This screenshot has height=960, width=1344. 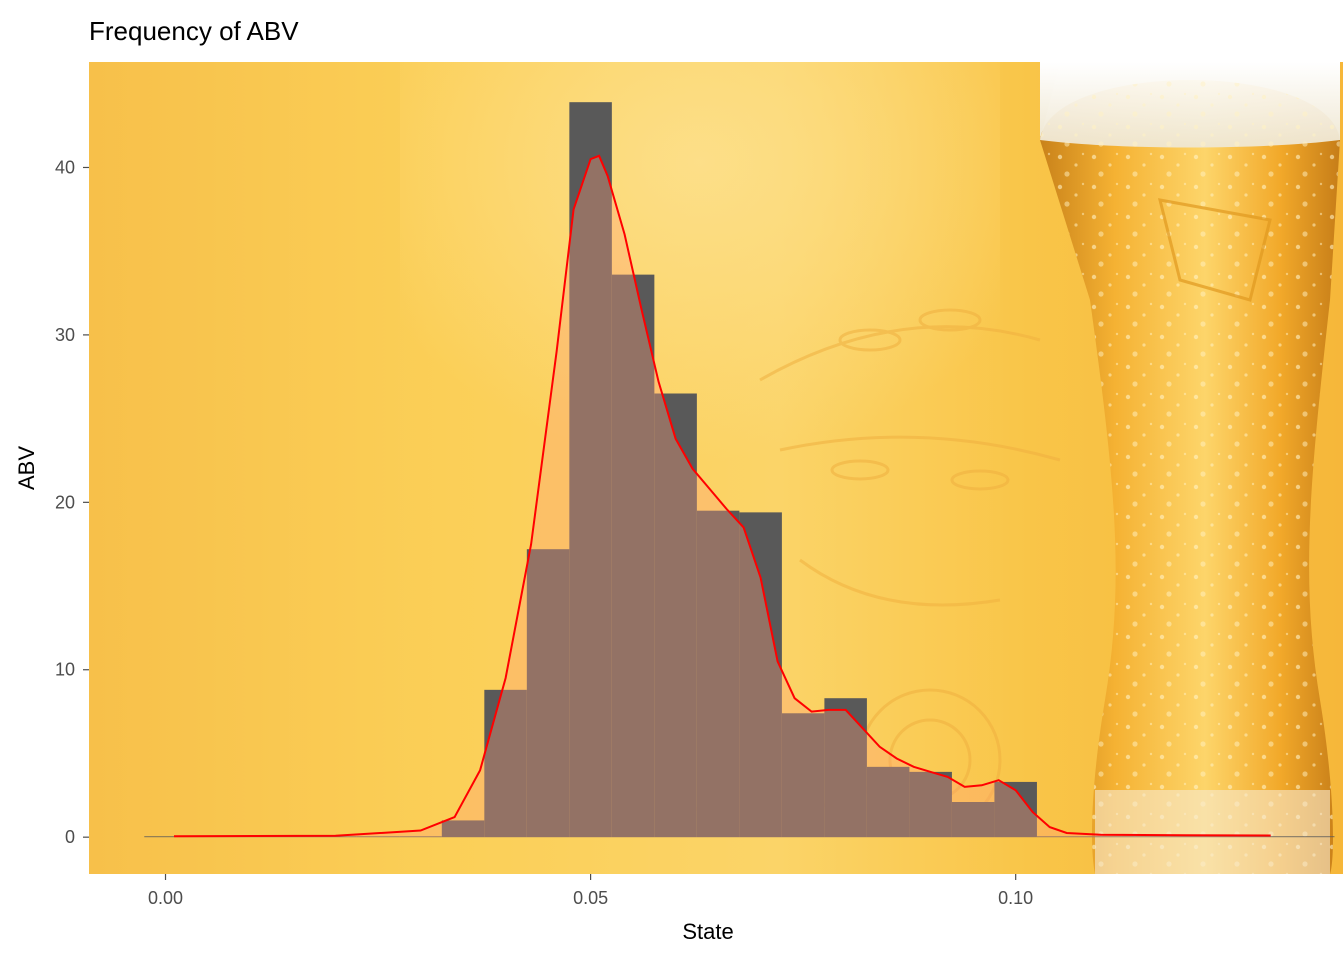 I want to click on x-tick-label: 0.10, so click(x=1015, y=898).